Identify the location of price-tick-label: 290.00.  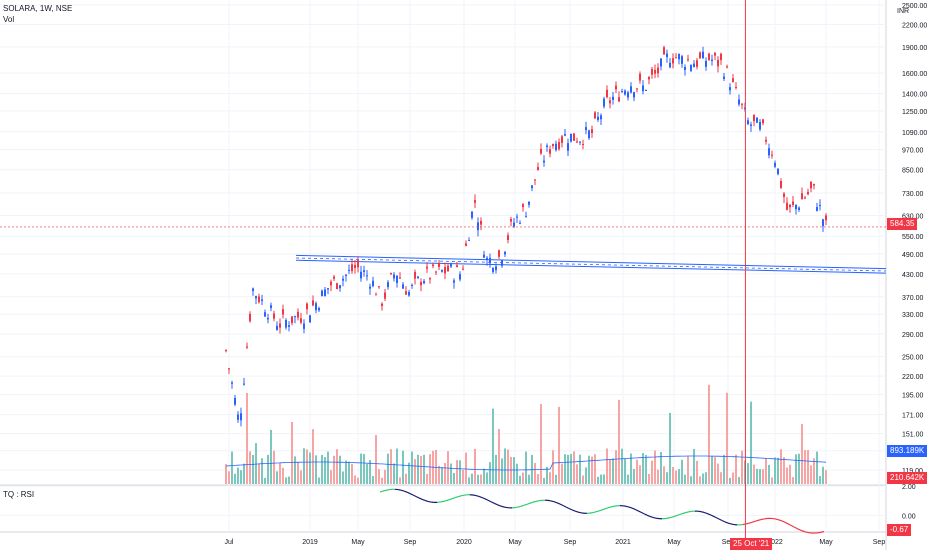
(913, 335).